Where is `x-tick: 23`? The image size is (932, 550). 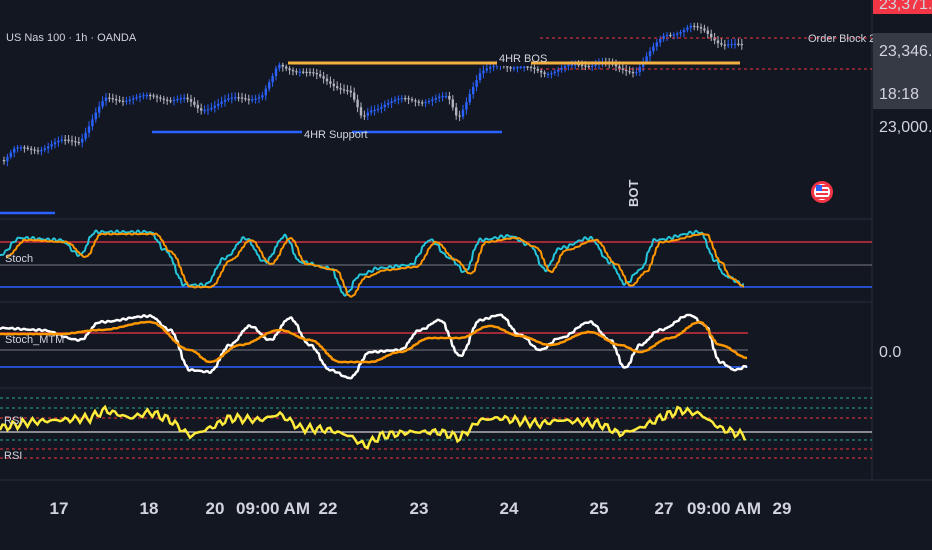 x-tick: 23 is located at coordinates (419, 508).